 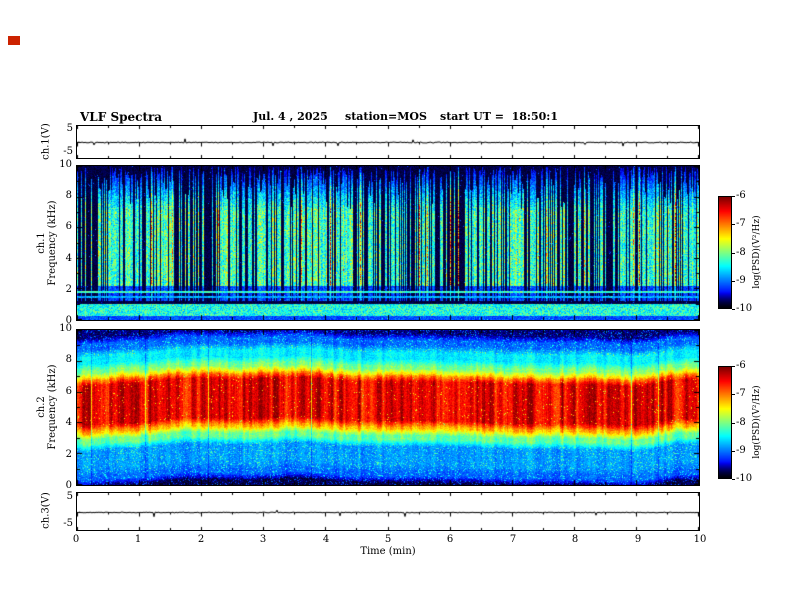 I want to click on xtick-label: 4, so click(x=326, y=539).